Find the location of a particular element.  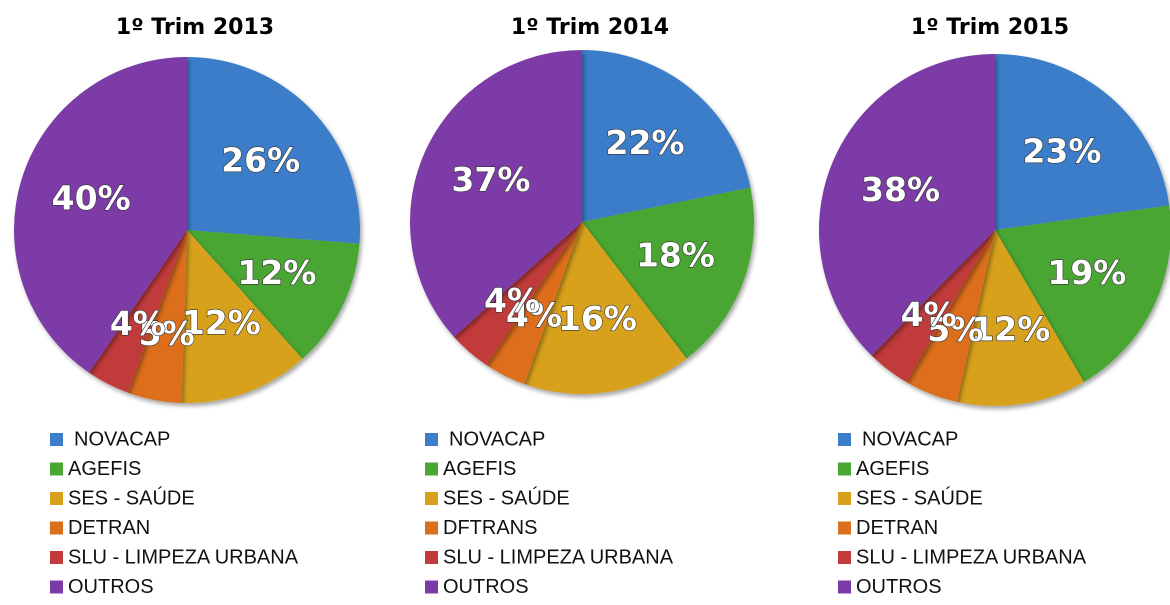

data-label: 23% is located at coordinates (1061, 150).